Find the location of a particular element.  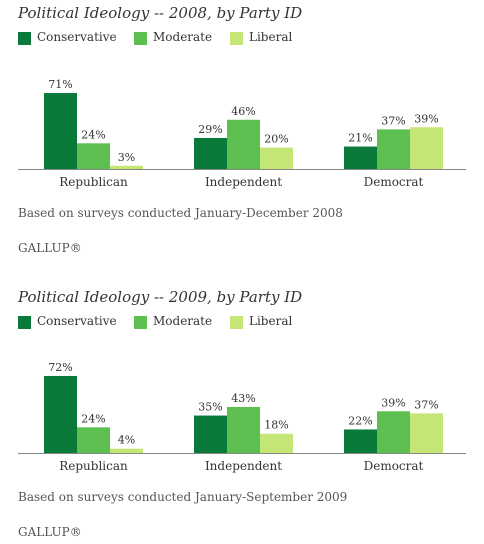

data-label-democrat-conservative: 21% is located at coordinates (360, 138).